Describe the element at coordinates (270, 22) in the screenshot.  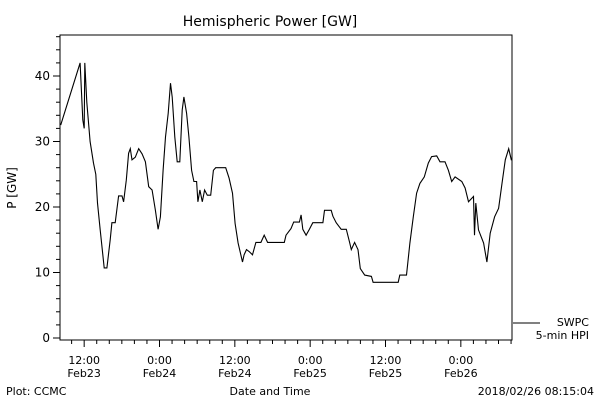
I see `chart-title: Hemispheric Power [GW]` at that location.